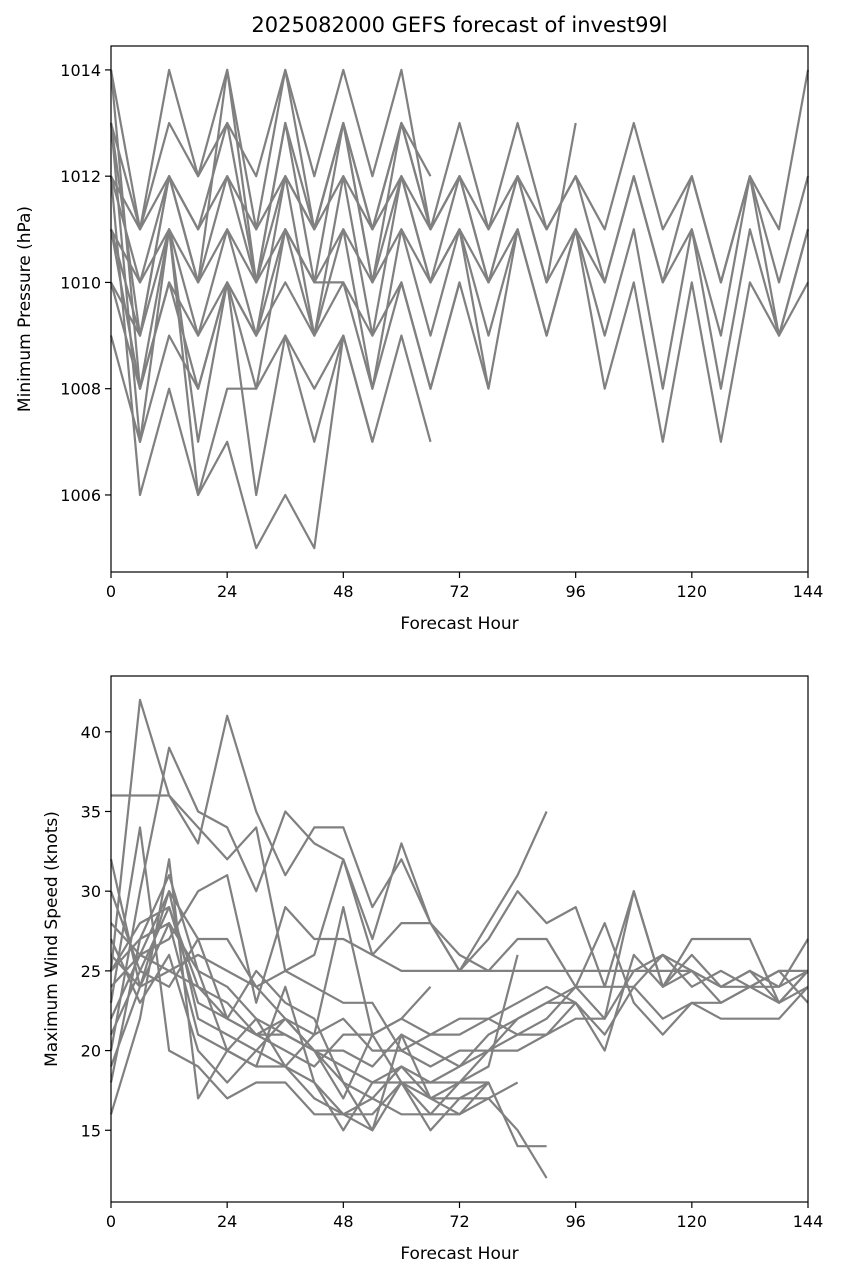 The image size is (843, 1279). What do you see at coordinates (111, 1221) in the screenshot?
I see `wind-x-tick-label: 0` at bounding box center [111, 1221].